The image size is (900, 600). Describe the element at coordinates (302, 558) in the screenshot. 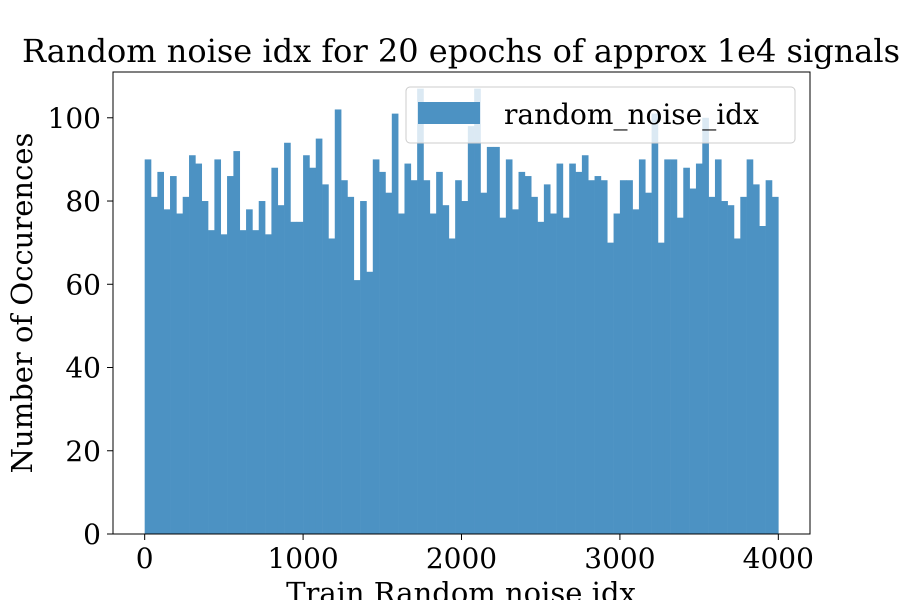

I see `x-tick-label: 1000` at that location.